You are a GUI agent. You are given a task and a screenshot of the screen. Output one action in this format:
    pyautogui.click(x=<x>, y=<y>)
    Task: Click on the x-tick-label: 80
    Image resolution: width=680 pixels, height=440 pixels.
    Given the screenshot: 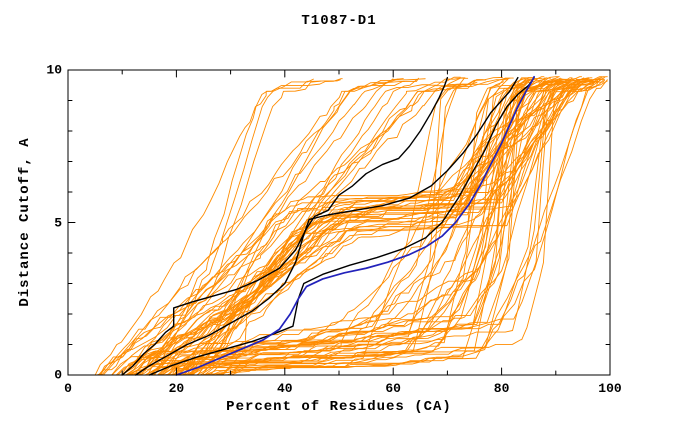 What is the action you would take?
    pyautogui.click(x=501, y=388)
    